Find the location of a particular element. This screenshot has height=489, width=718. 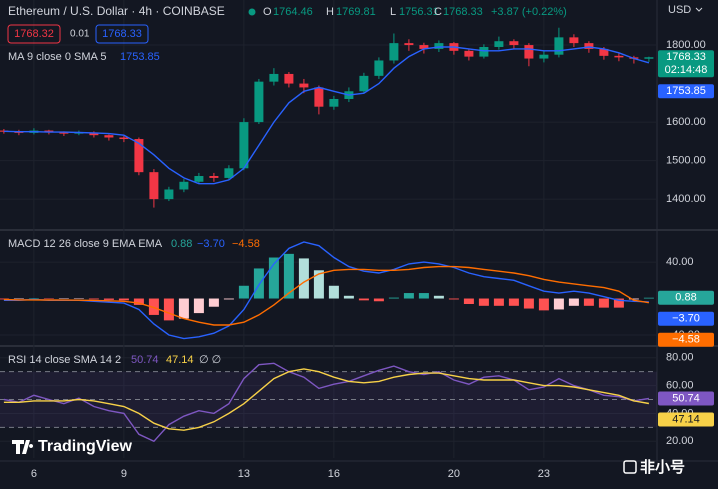

y-tick-label: 1800.00 is located at coordinates (686, 45).